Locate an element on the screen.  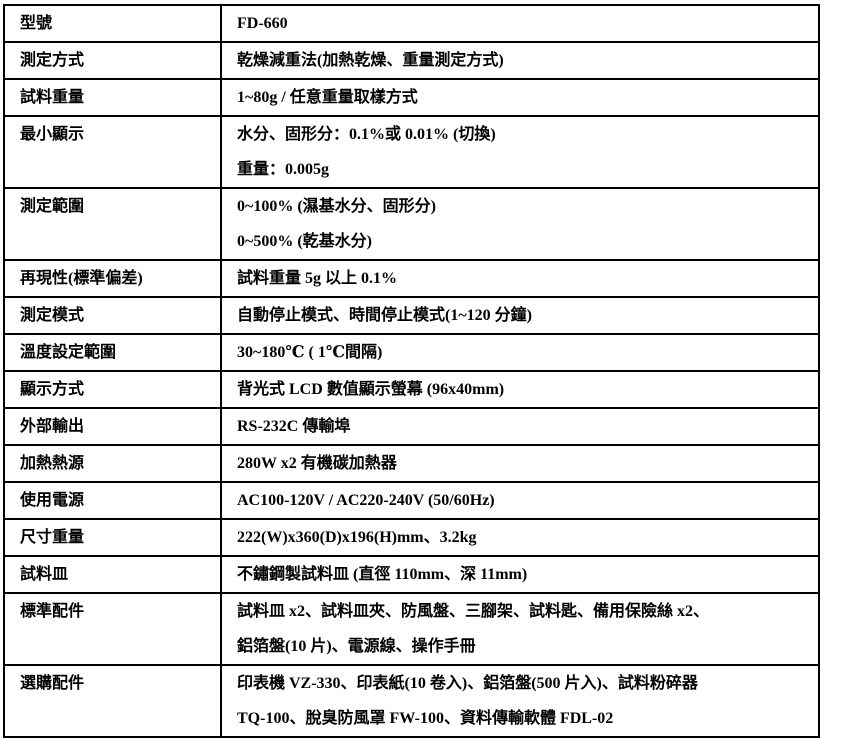
table-row: 使用電源 AC100-120V / AC220-240V (50/60Hz) is located at coordinates (411, 500).